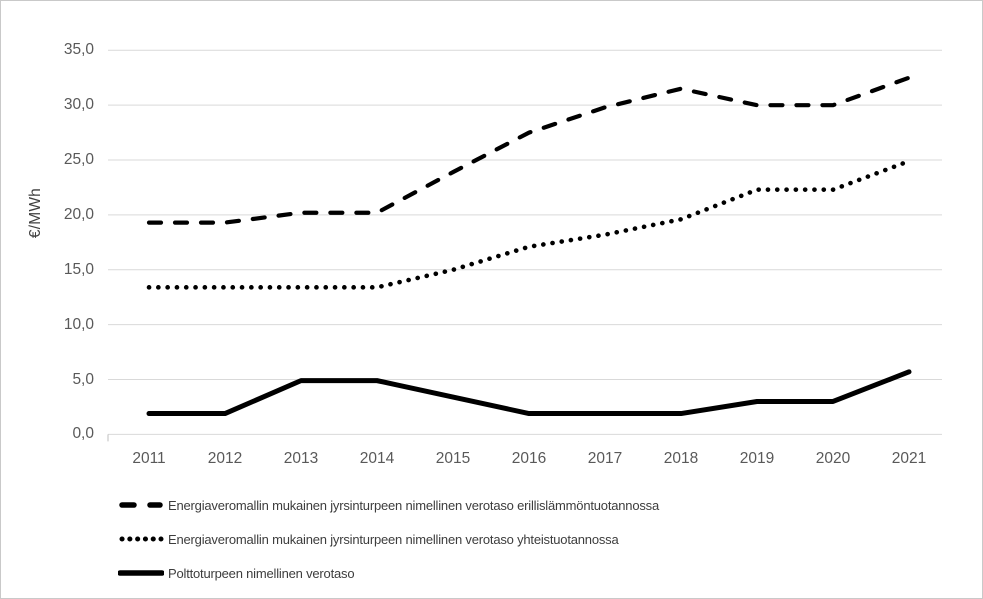  What do you see at coordinates (141, 573) in the screenshot?
I see `solid-line-swatch-icon` at bounding box center [141, 573].